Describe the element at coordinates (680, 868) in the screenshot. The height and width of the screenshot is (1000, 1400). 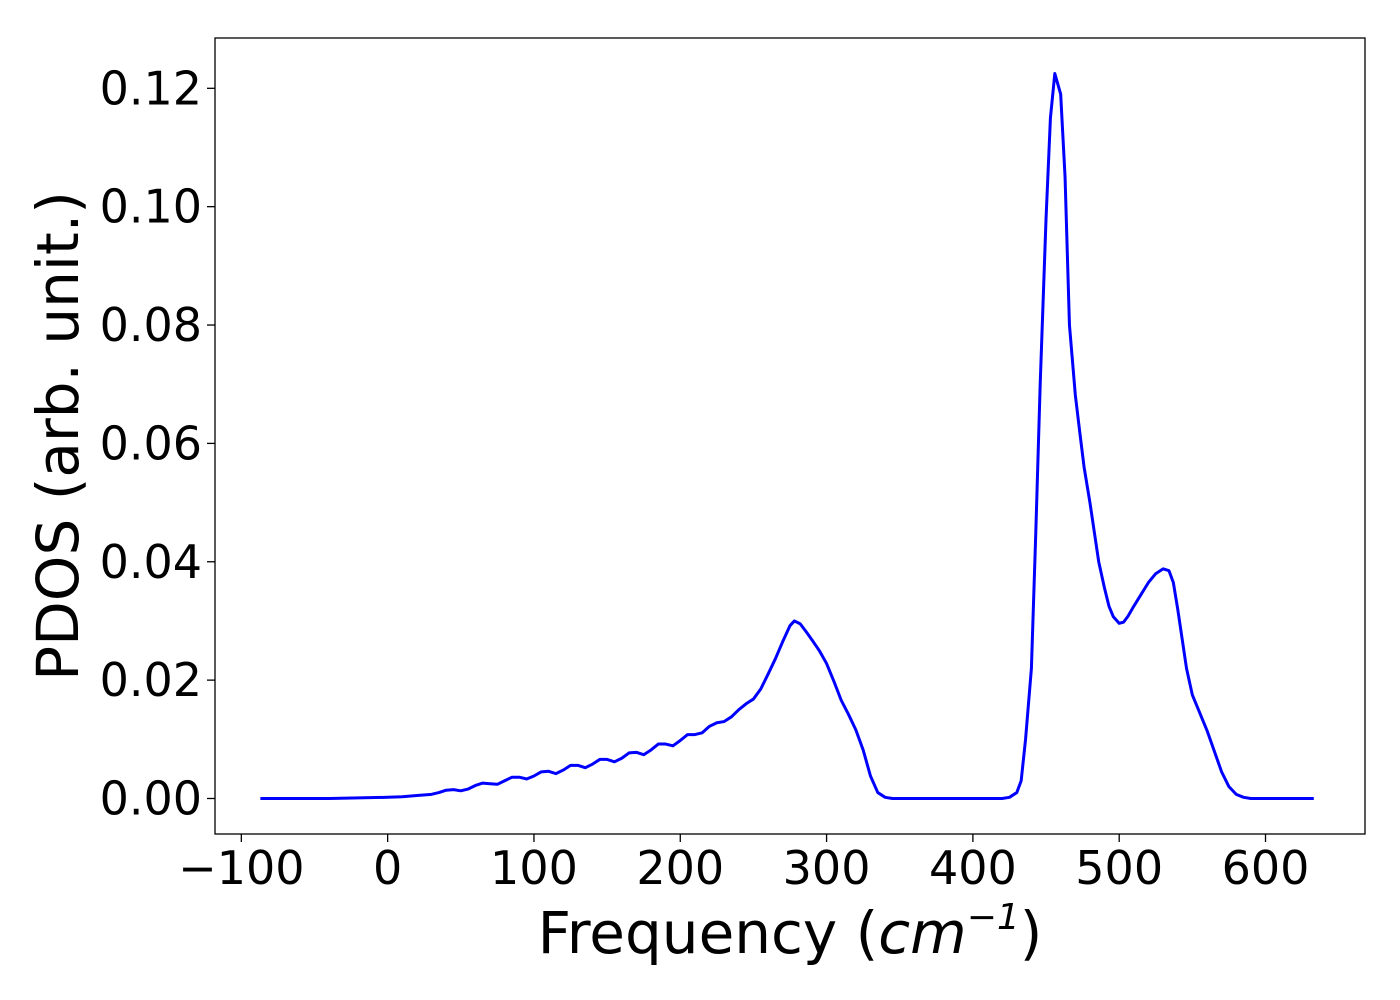
I see `x-tick-label: 200` at that location.